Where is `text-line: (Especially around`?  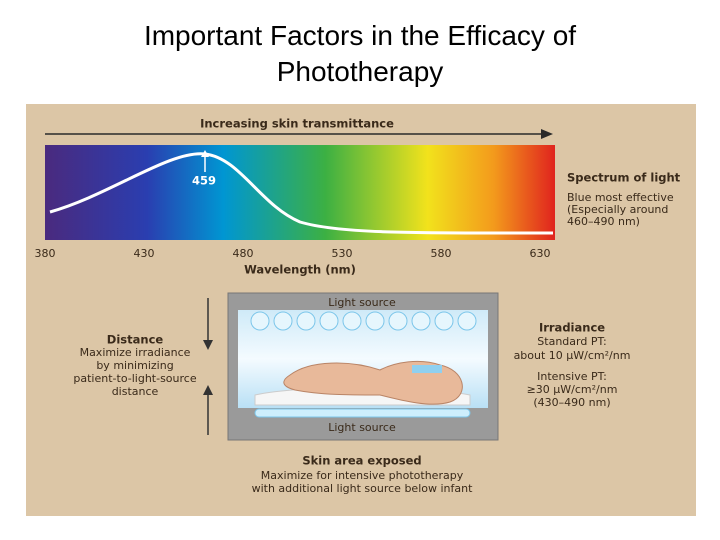 text-line: (Especially around is located at coordinates (617, 209).